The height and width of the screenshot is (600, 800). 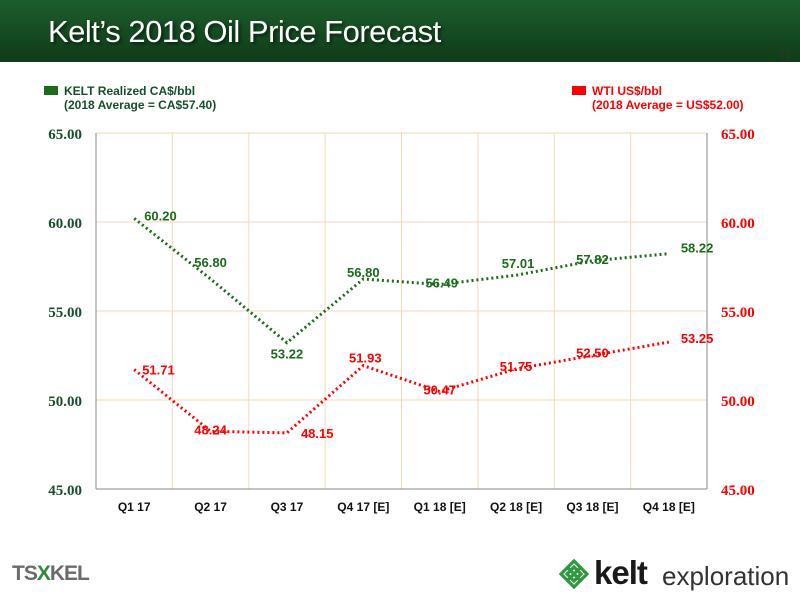 What do you see at coordinates (210, 507) in the screenshot?
I see `x-tick-label: Q2 17` at bounding box center [210, 507].